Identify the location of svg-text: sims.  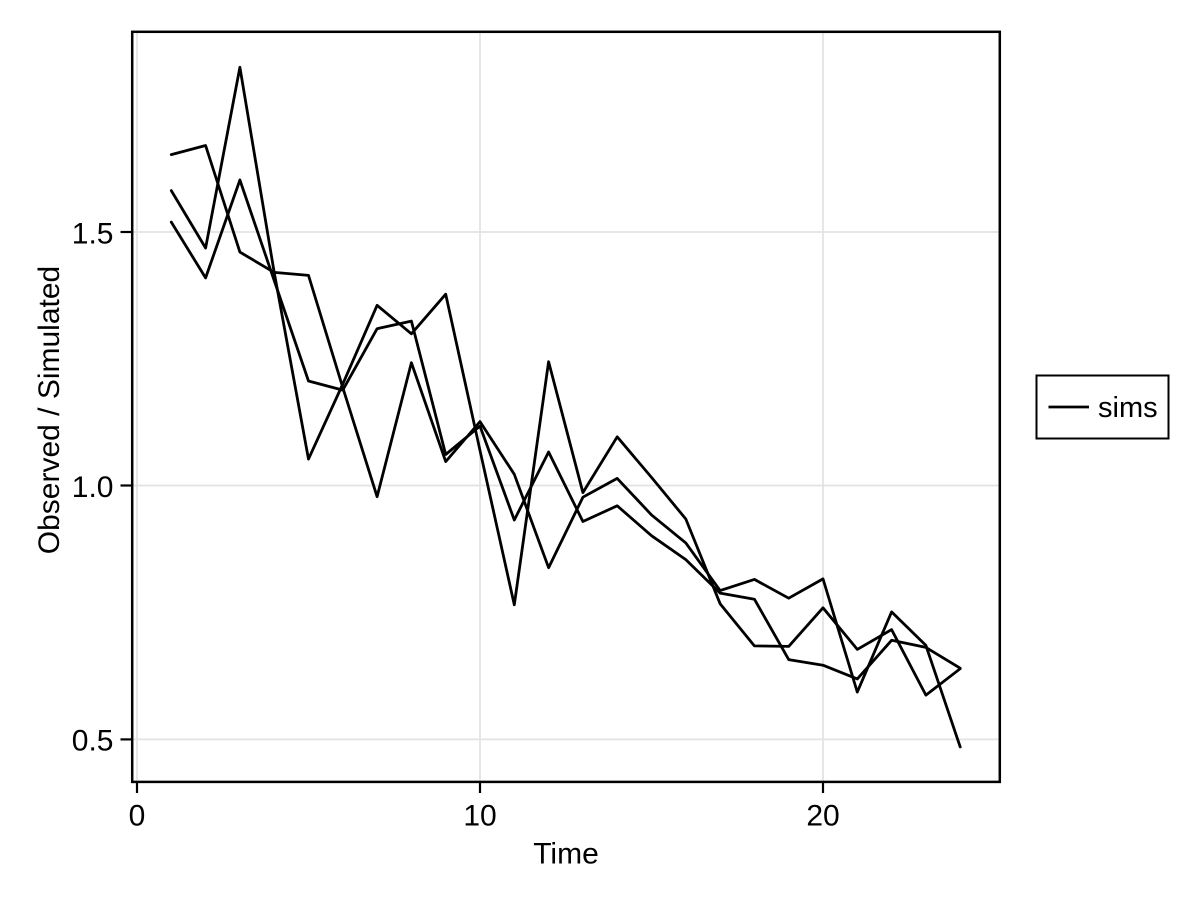
(1128, 408).